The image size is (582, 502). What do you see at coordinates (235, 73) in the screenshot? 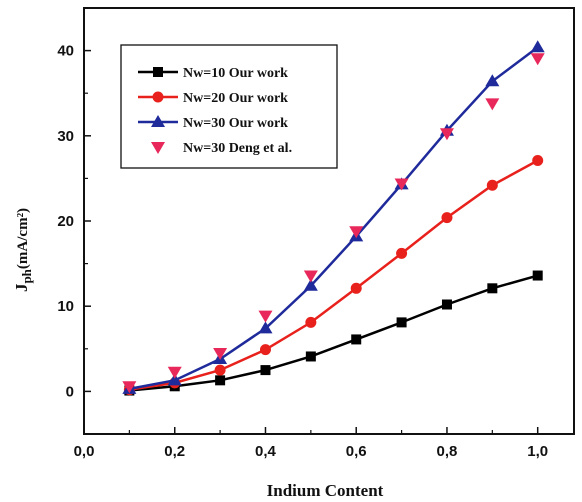
I see `legend-label: Nw=10 Our work` at bounding box center [235, 73].